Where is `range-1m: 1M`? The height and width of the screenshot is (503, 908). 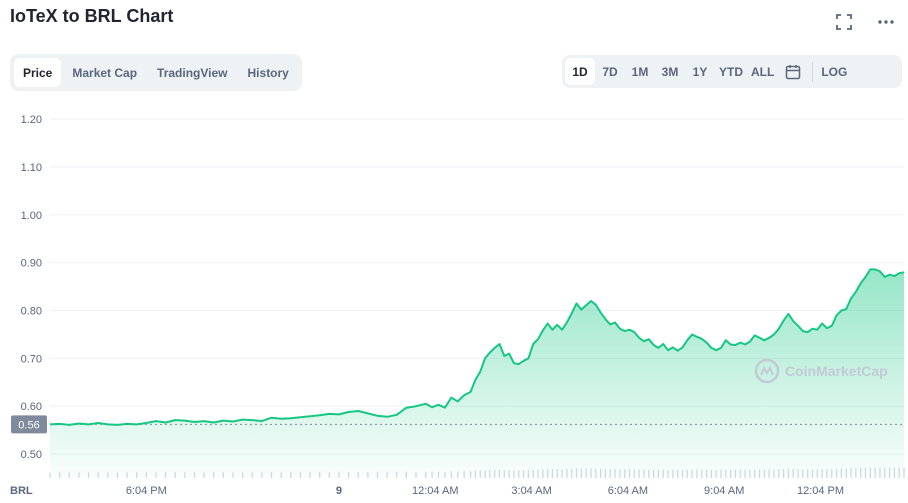
range-1m: 1M is located at coordinates (640, 71).